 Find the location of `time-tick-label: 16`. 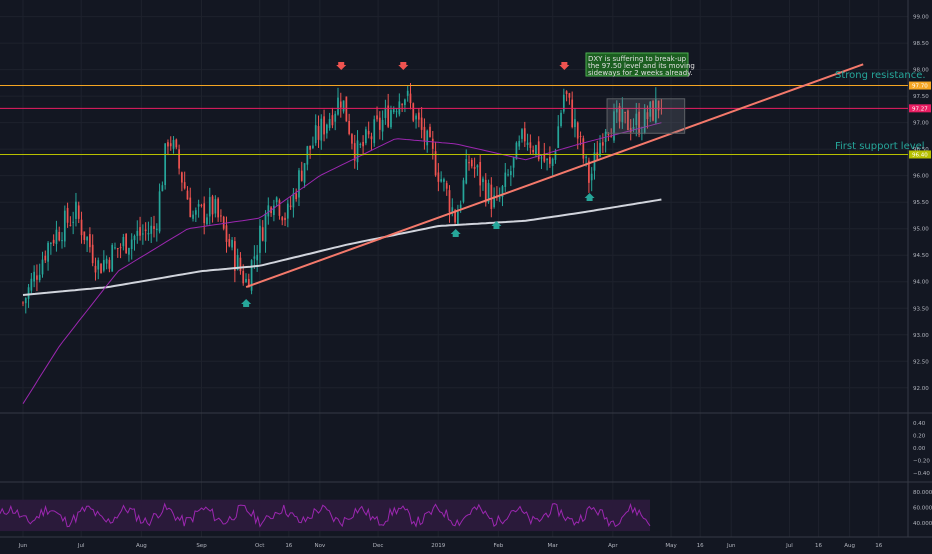

time-tick-label: 16 is located at coordinates (700, 546).